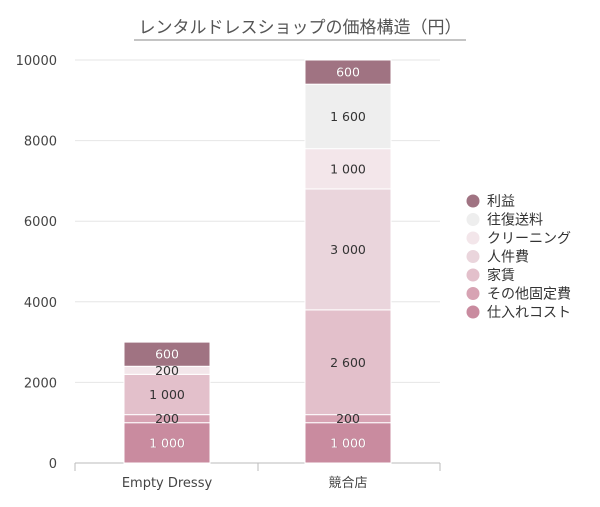  I want to click on x-category-label: Empty Dressy, so click(167, 483).